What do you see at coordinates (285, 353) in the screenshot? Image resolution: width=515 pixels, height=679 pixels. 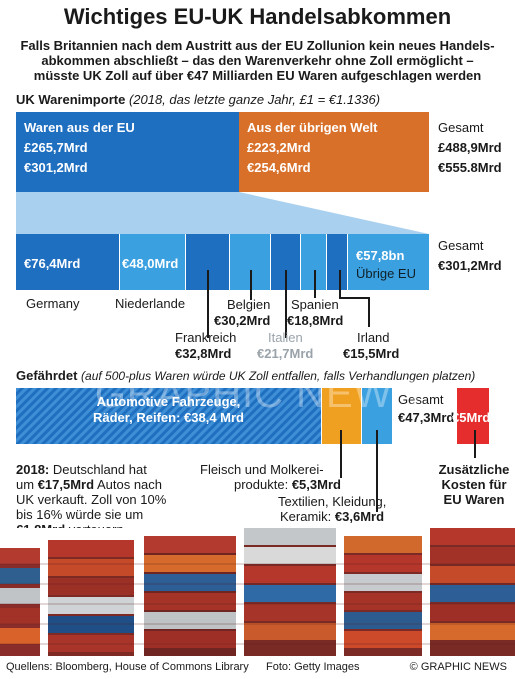 I see `italy-value: €21,7Mrd` at bounding box center [285, 353].